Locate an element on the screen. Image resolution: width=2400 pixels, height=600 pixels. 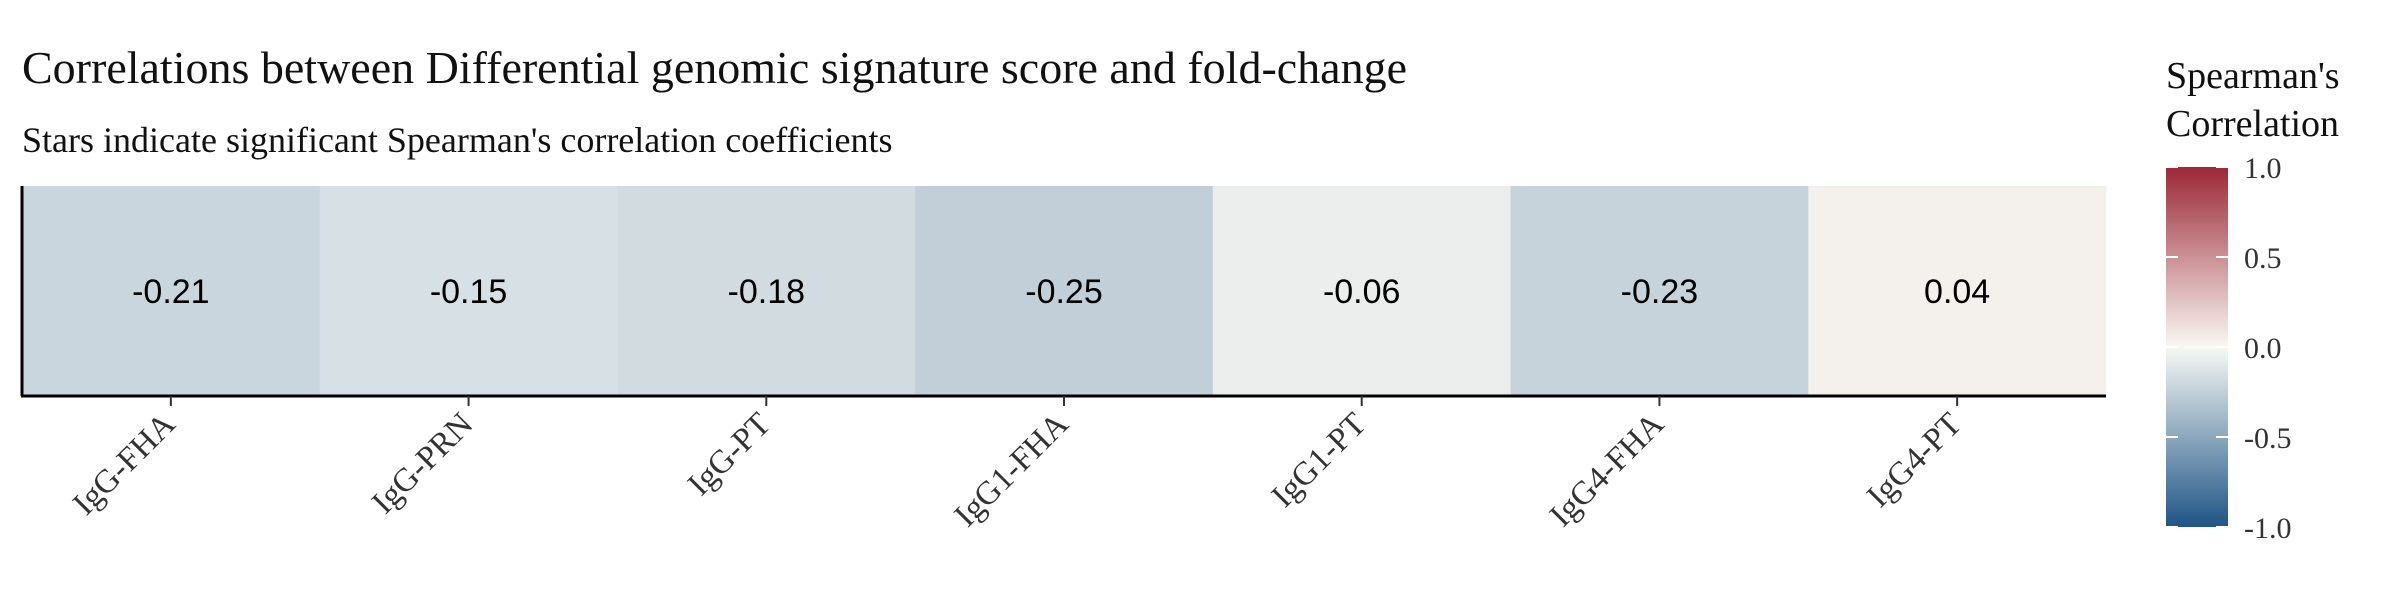
cell-value-label: -0.18 is located at coordinates (767, 292).